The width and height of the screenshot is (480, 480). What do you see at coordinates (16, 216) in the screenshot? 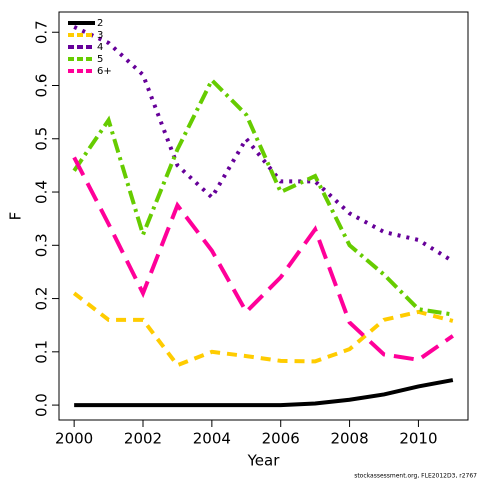
I see `y-axis-title: F` at bounding box center [16, 216].